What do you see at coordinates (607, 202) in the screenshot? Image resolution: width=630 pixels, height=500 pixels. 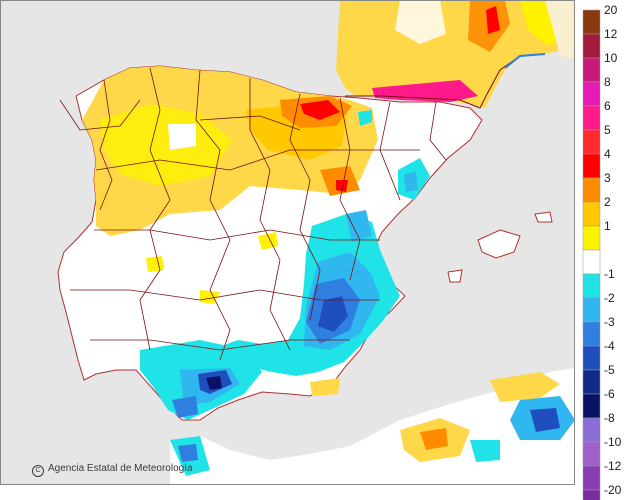 I see `legend-label-2: 2` at bounding box center [607, 202].